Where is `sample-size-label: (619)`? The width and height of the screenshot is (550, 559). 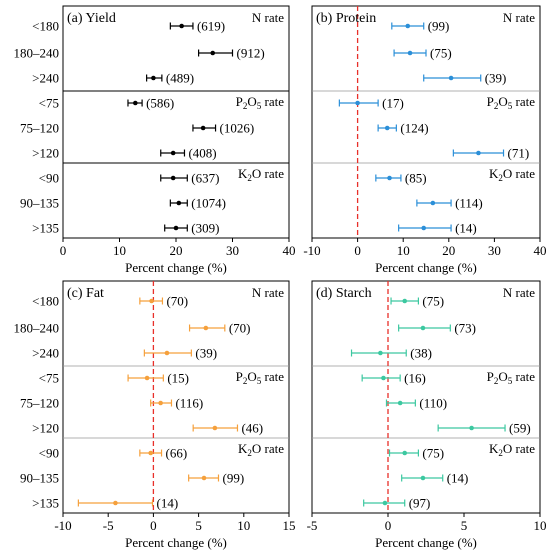 sample-size-label: (619) is located at coordinates (211, 26).